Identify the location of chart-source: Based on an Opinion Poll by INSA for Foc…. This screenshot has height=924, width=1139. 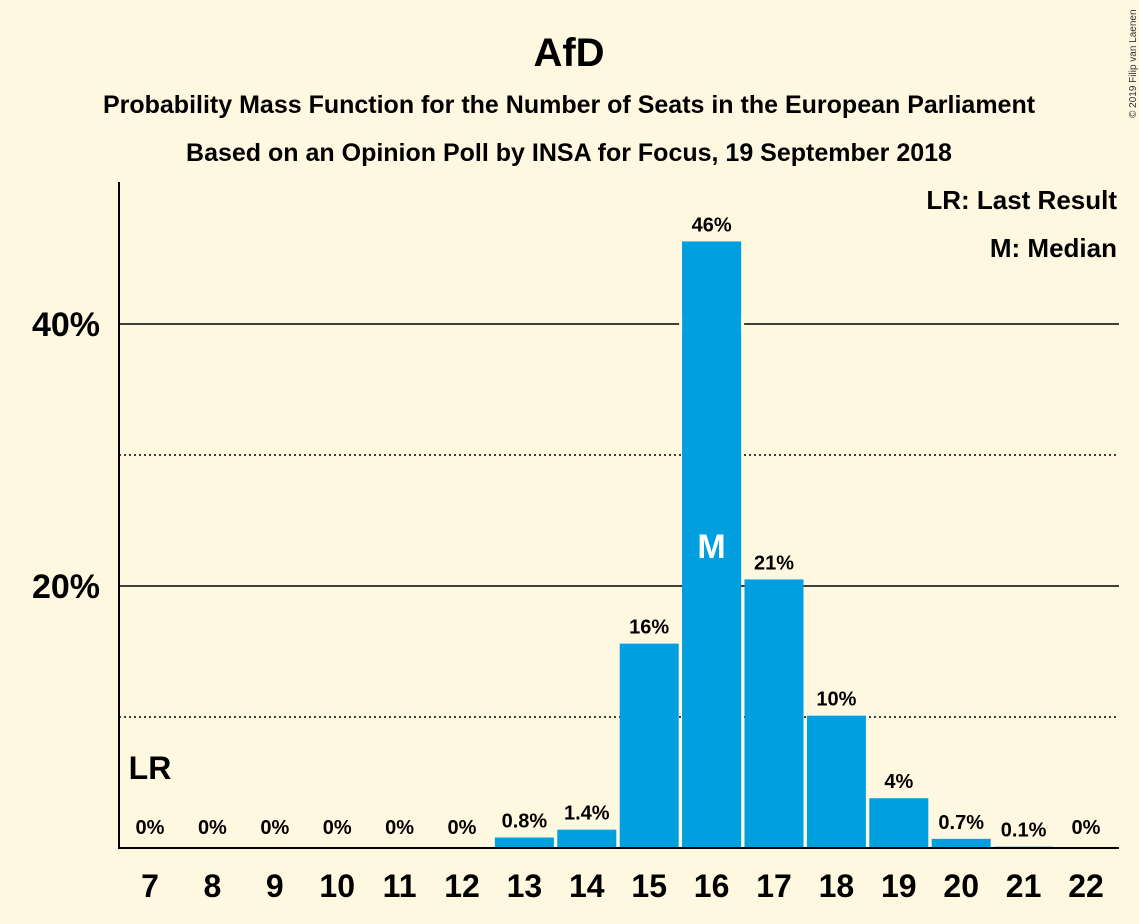
(569, 153).